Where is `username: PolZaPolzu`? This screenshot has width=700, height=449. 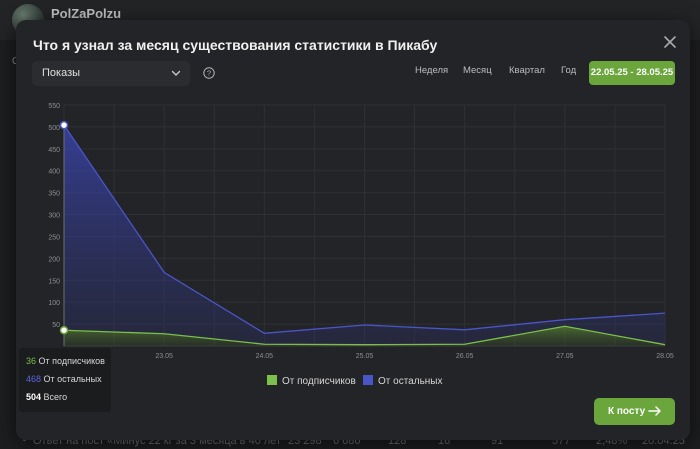 username: PolZaPolzu is located at coordinates (86, 13).